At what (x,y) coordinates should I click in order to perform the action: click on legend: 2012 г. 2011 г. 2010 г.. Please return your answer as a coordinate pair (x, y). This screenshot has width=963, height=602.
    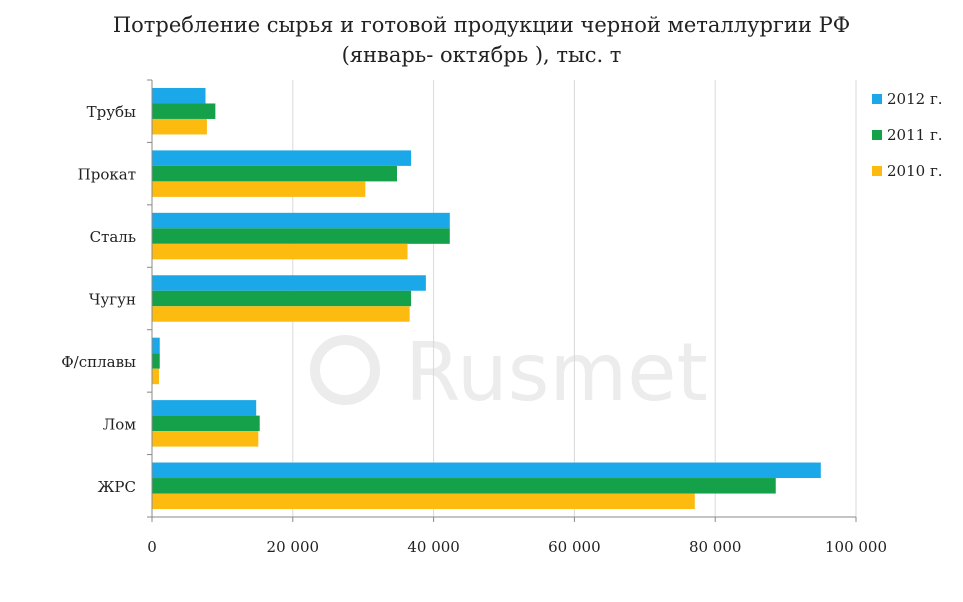
    Looking at the image, I should click on (907, 135).